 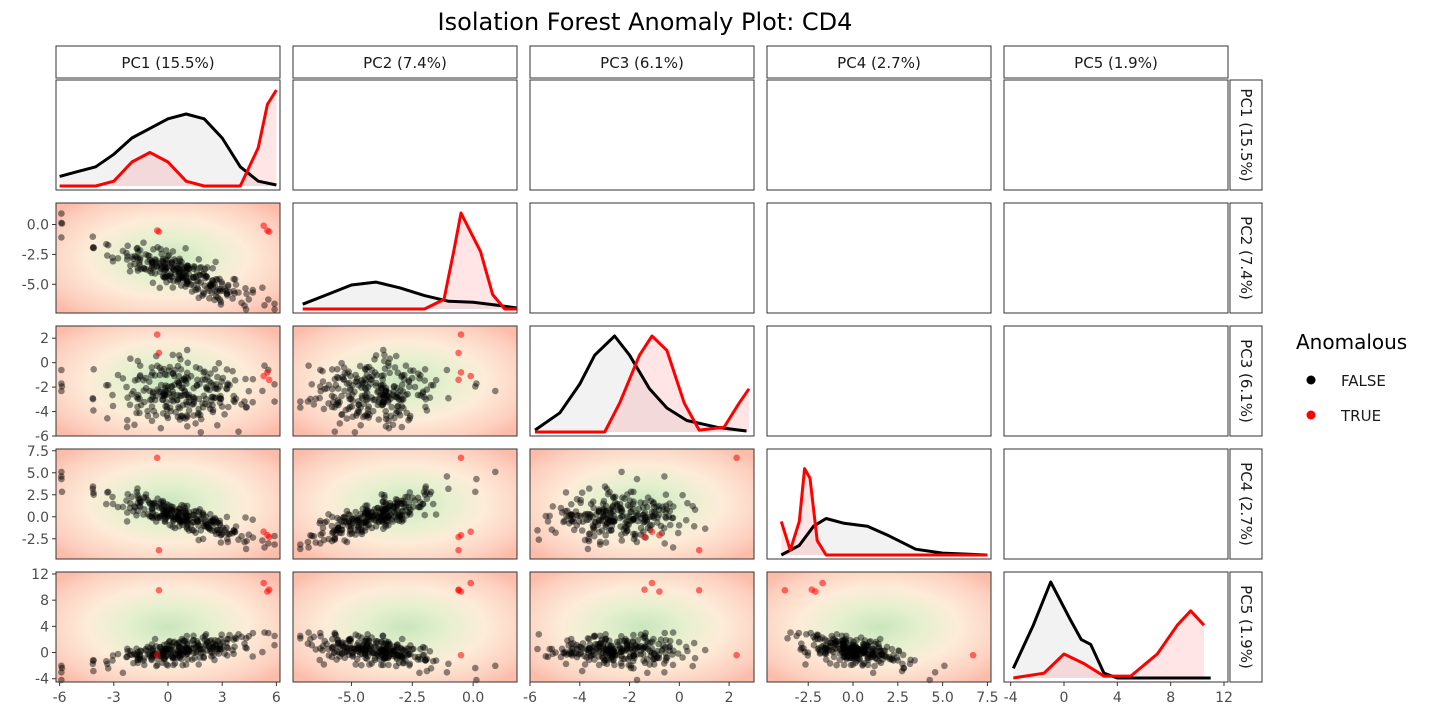 What do you see at coordinates (44, 627) in the screenshot?
I see `y-tick-label: 4` at bounding box center [44, 627].